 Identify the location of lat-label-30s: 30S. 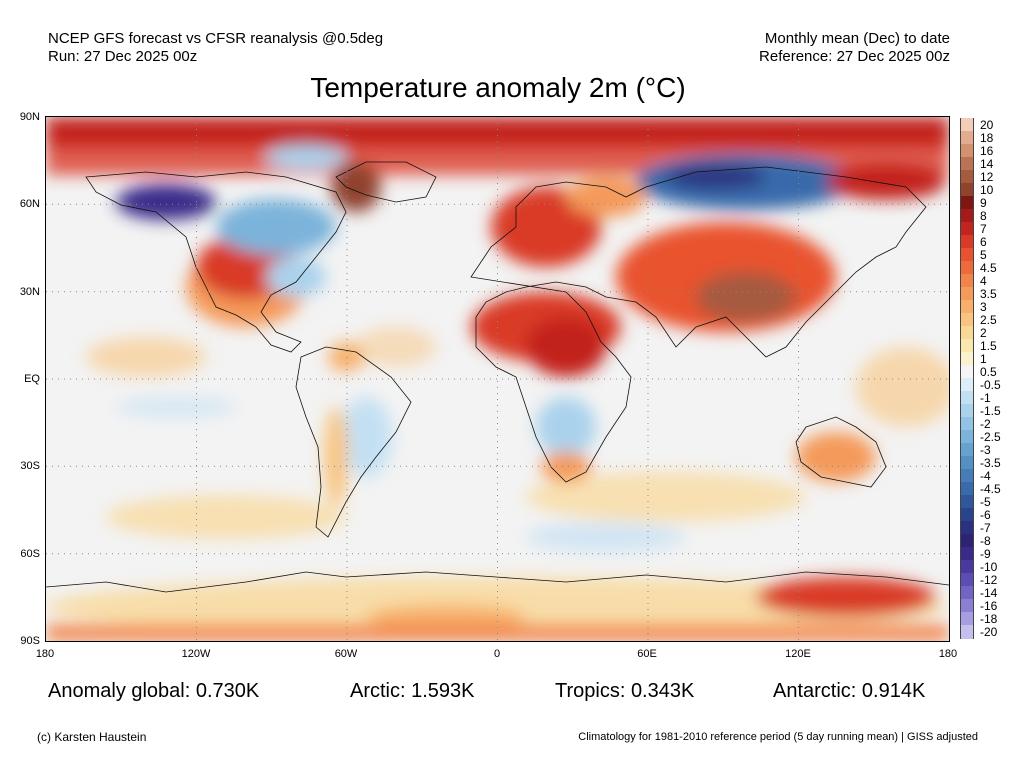
(30, 466).